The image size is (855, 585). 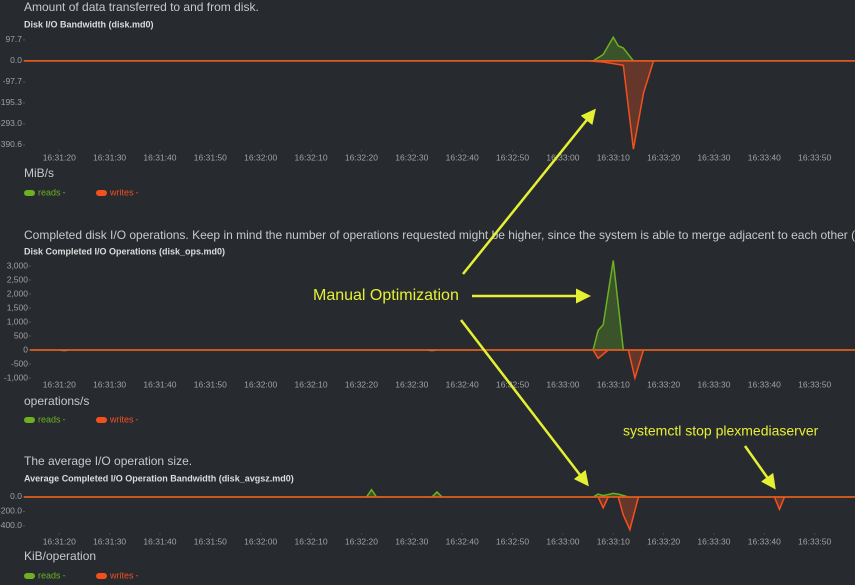 What do you see at coordinates (39, 173) in the screenshot?
I see `unit-label: MiB/s` at bounding box center [39, 173].